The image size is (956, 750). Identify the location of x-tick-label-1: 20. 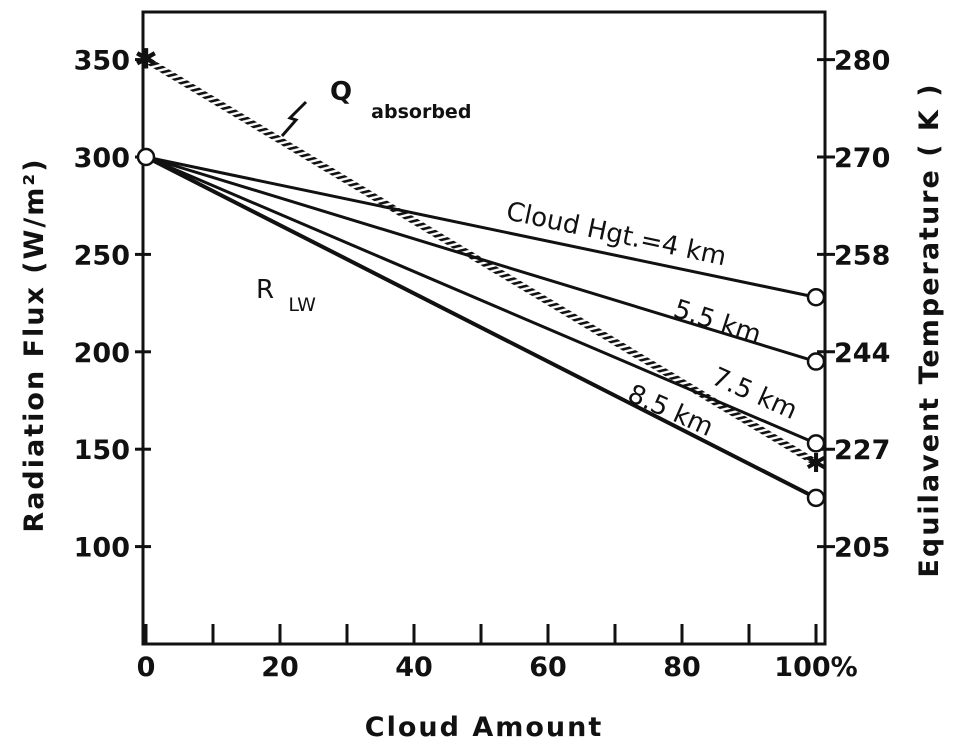
(280, 667).